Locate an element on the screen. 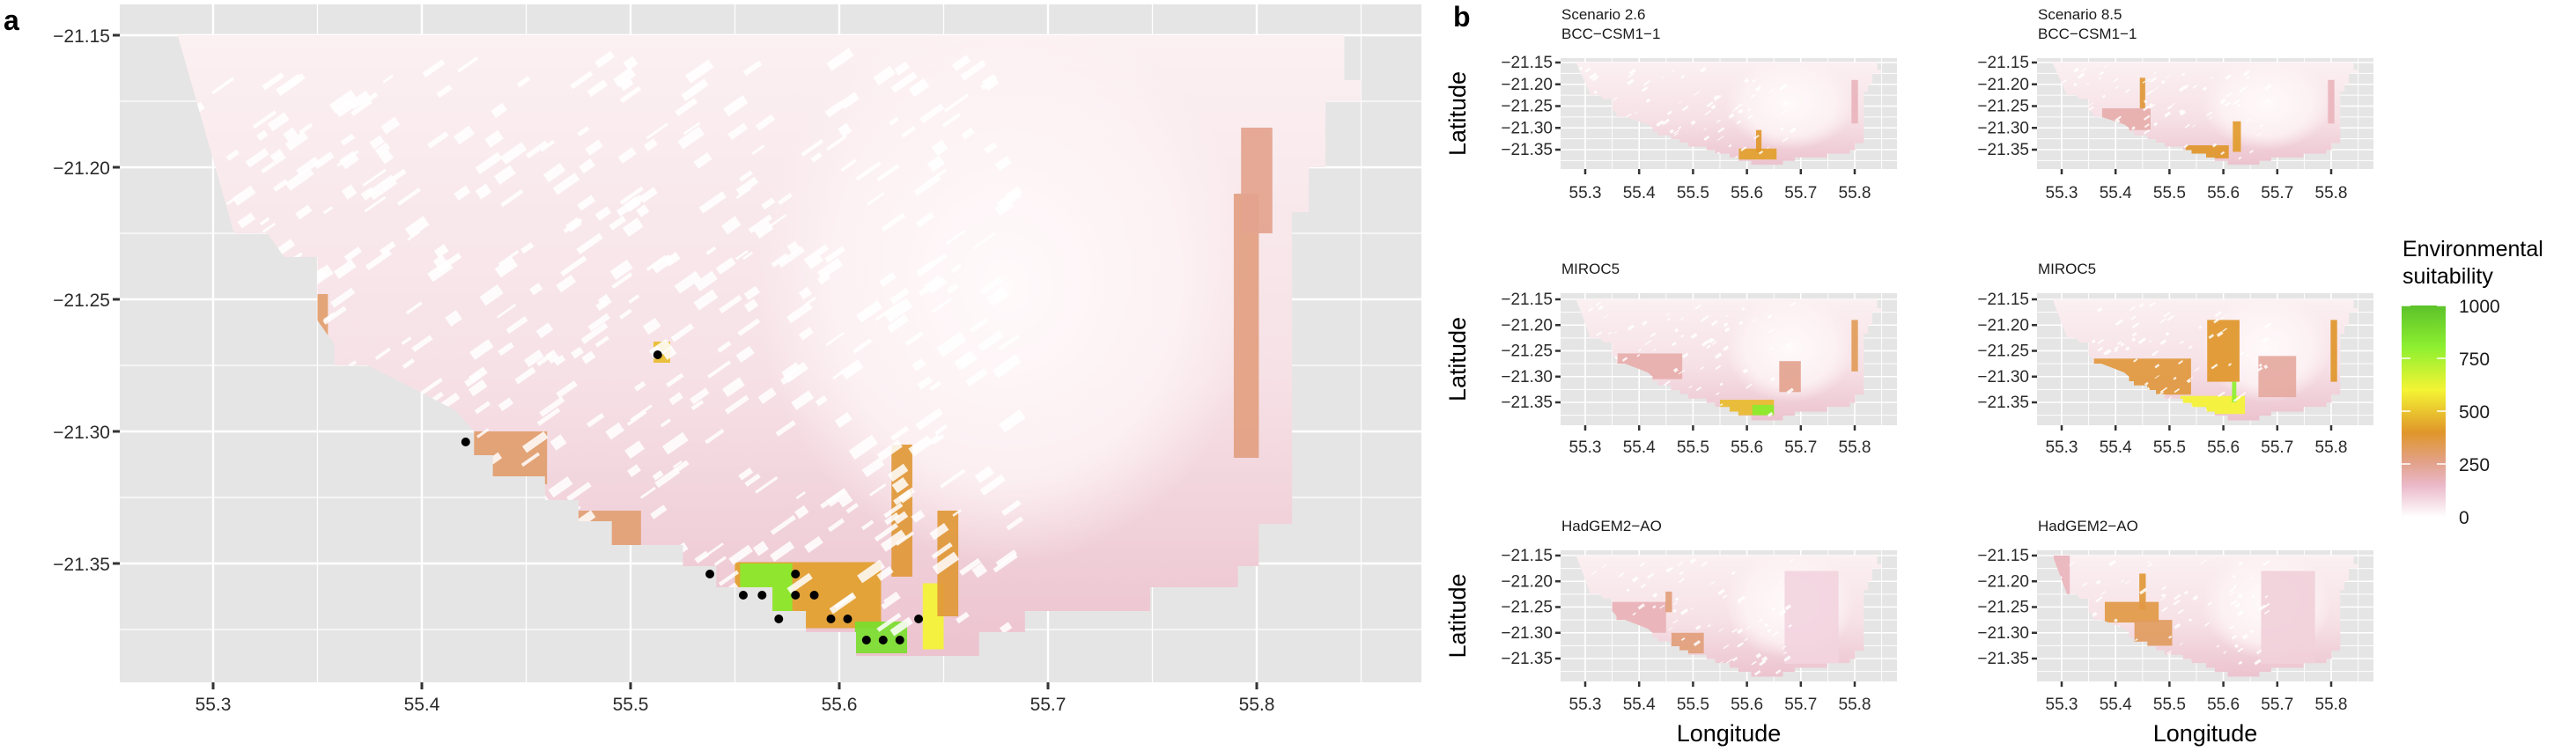  colorbar-tick-label: 750 is located at coordinates (2474, 360).